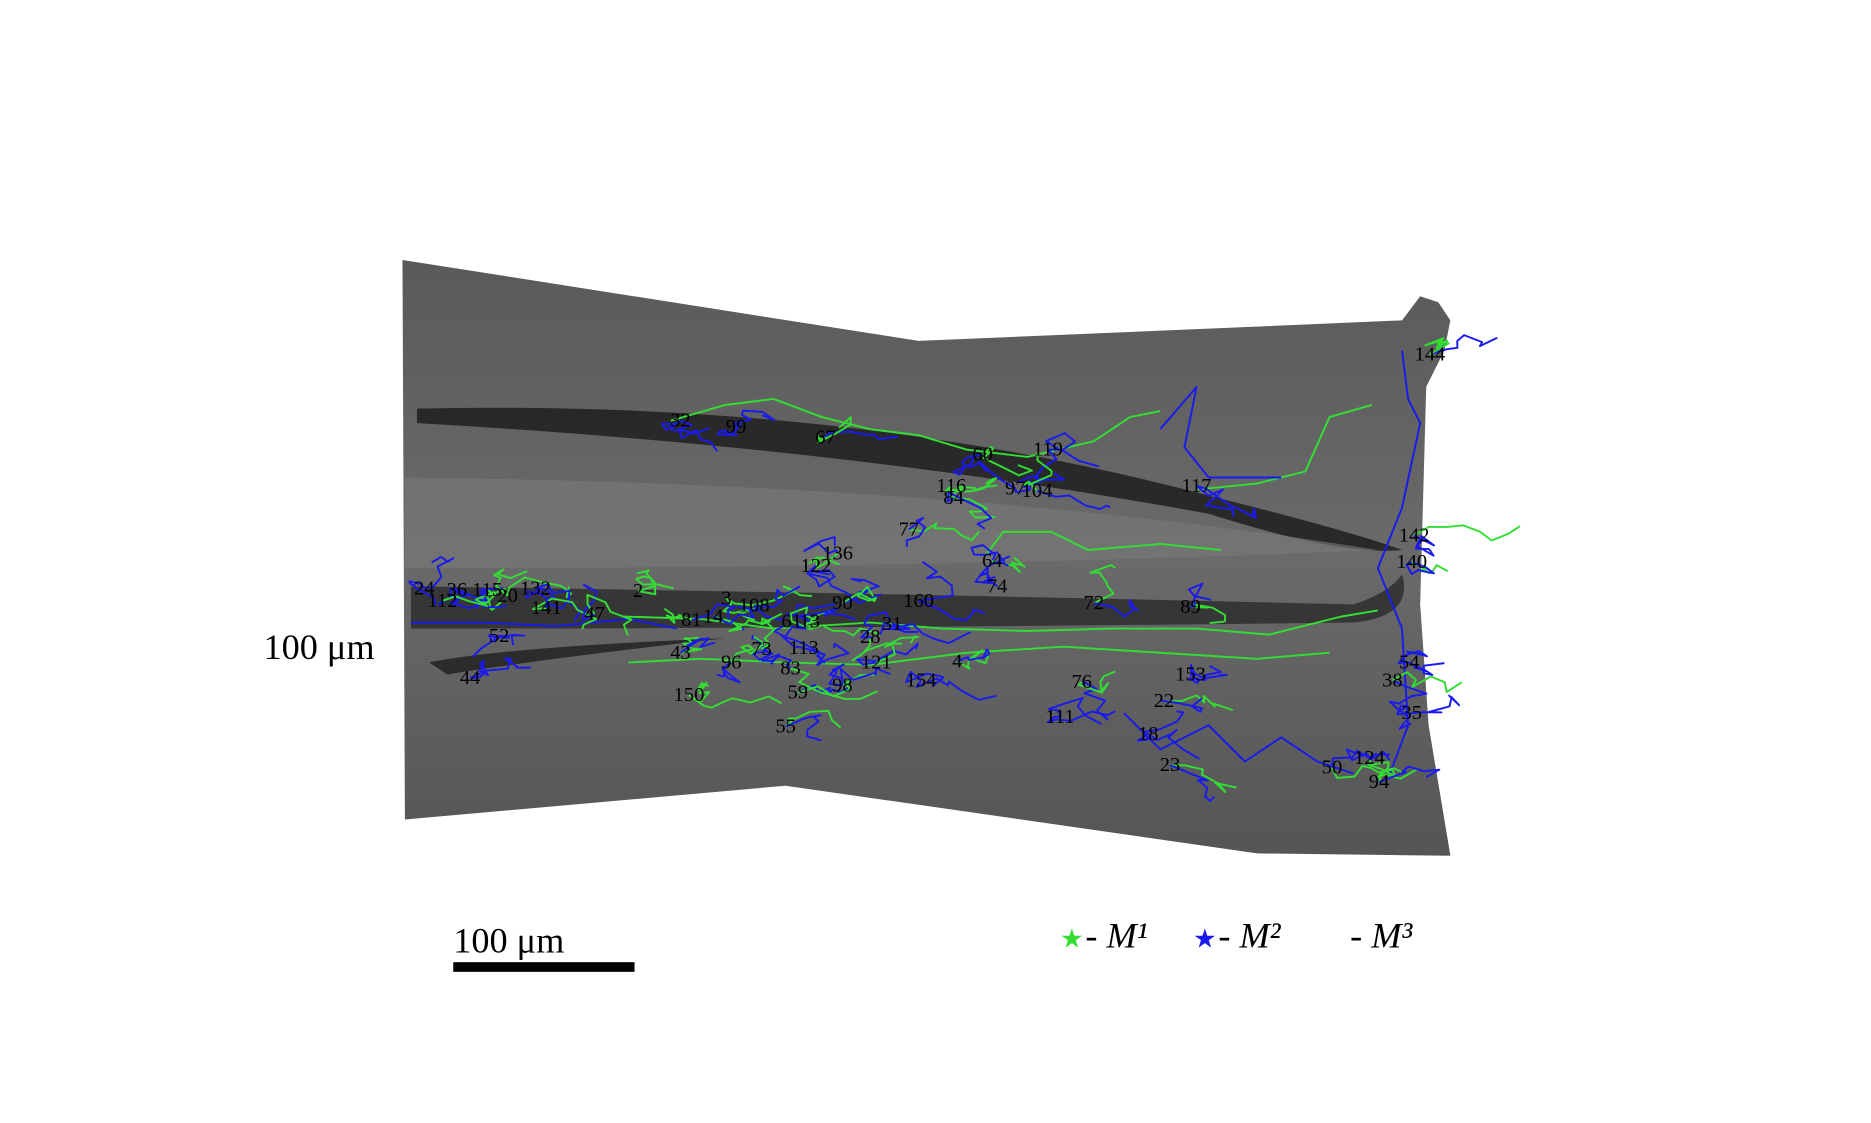 The width and height of the screenshot is (1871, 1123). I want to click on track-label: 36, so click(457, 590).